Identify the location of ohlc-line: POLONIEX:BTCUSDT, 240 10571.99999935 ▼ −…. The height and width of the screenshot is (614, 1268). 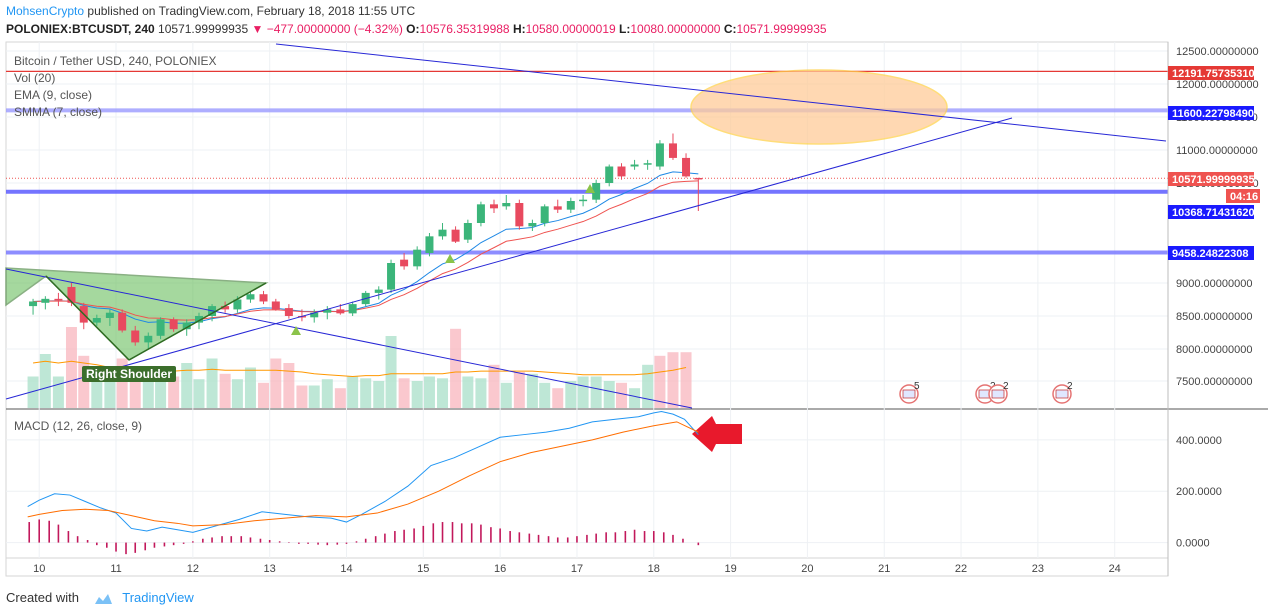
(416, 29).